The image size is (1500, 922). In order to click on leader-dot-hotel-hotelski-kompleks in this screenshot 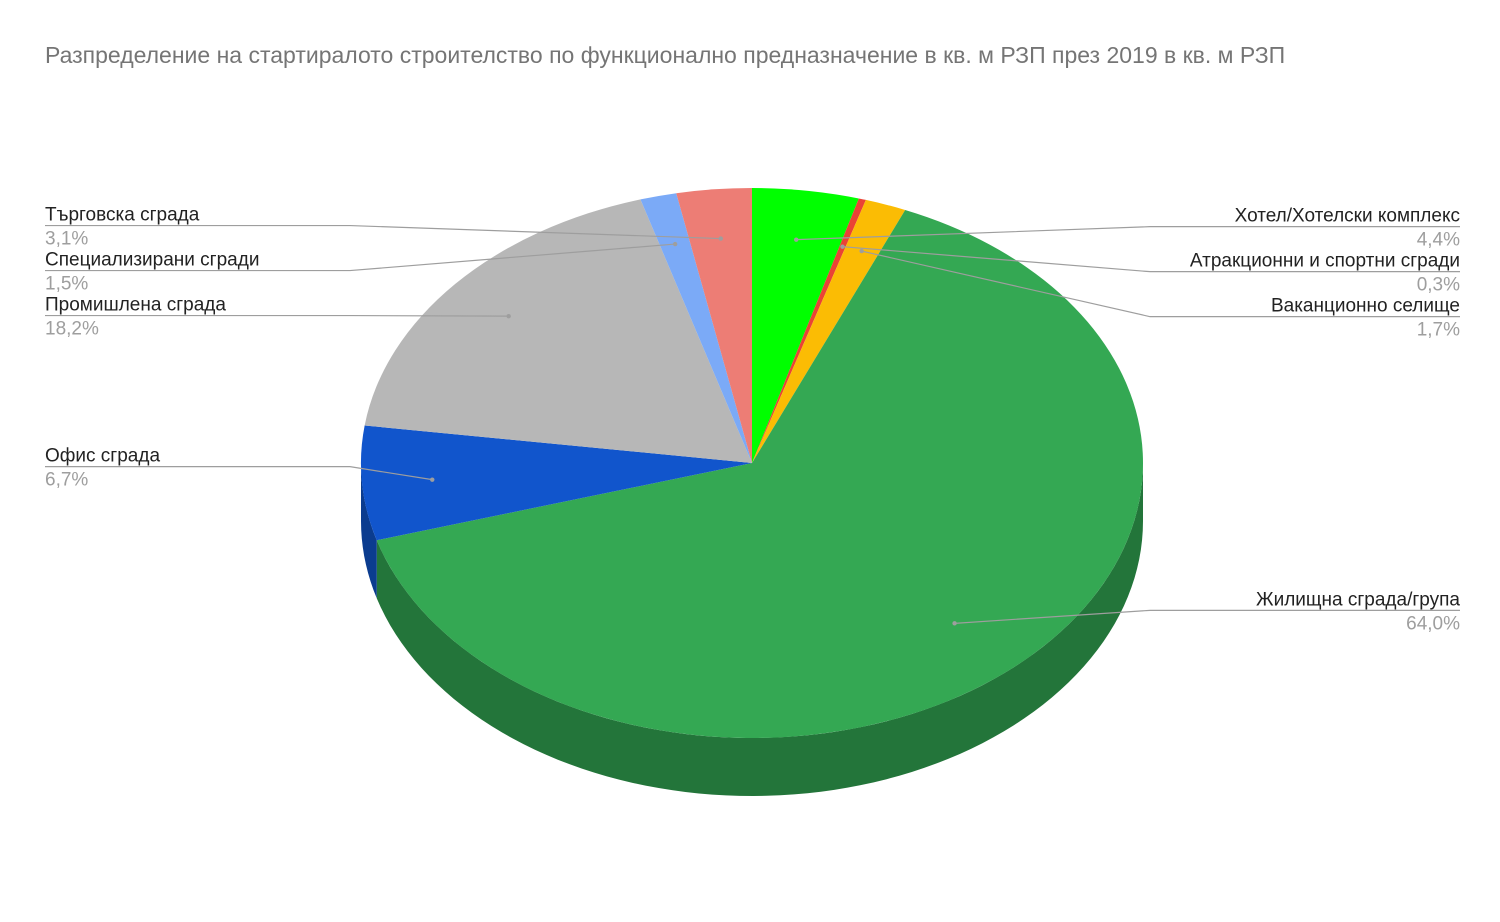, I will do `click(796, 239)`.